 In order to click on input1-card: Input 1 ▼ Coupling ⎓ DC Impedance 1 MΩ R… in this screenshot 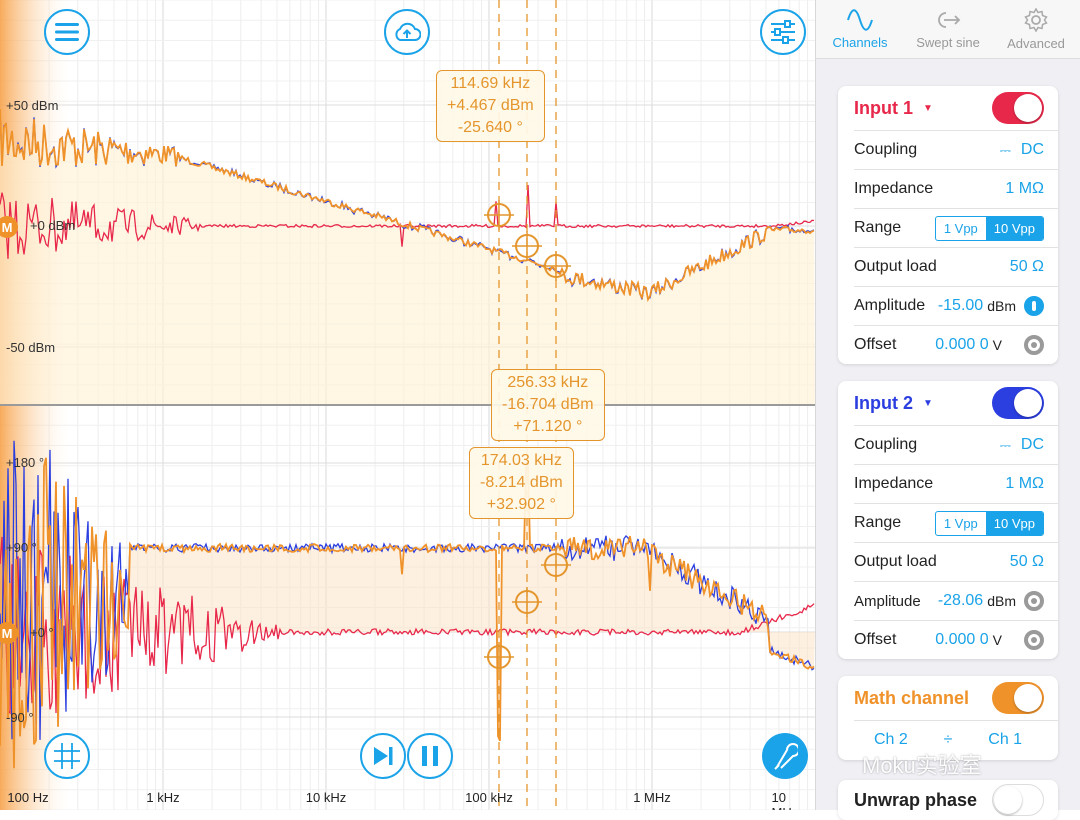, I will do `click(948, 225)`.